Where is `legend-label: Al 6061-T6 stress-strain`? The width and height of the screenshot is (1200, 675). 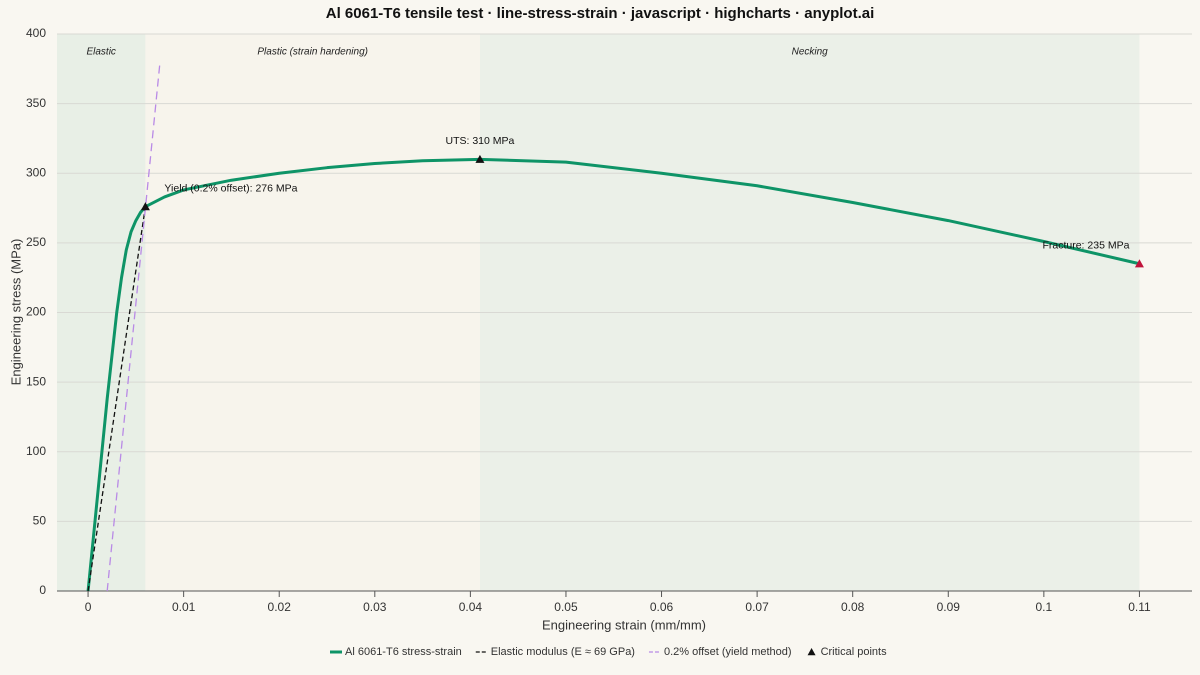
legend-label: Al 6061-T6 stress-strain is located at coordinates (403, 652).